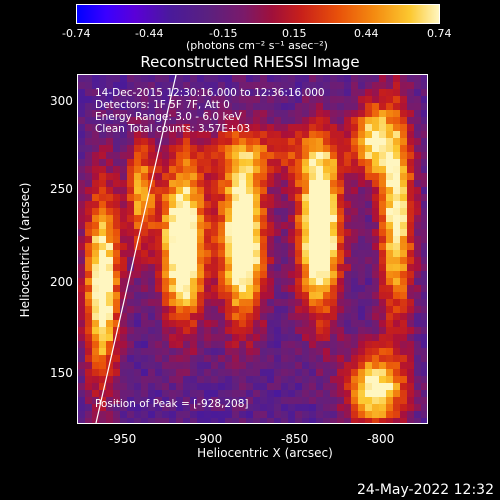 The image size is (500, 500). What do you see at coordinates (61, 101) in the screenshot?
I see `y-tick-label: 300` at bounding box center [61, 101].